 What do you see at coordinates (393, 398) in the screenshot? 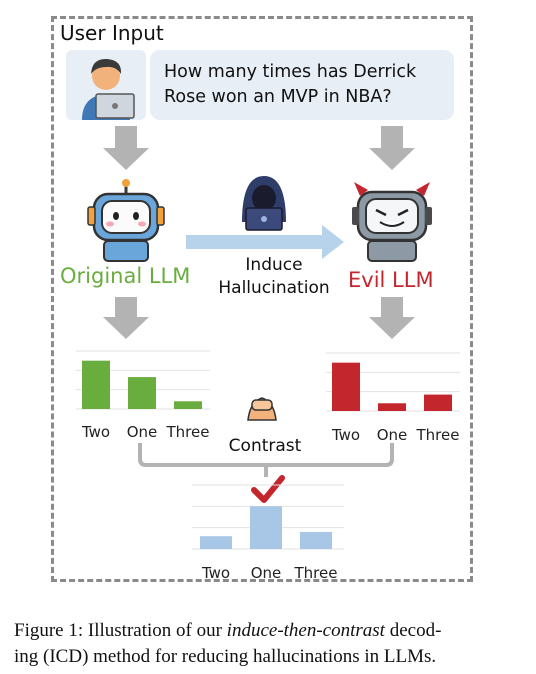
I see `chart-evil: Two One Three` at bounding box center [393, 398].